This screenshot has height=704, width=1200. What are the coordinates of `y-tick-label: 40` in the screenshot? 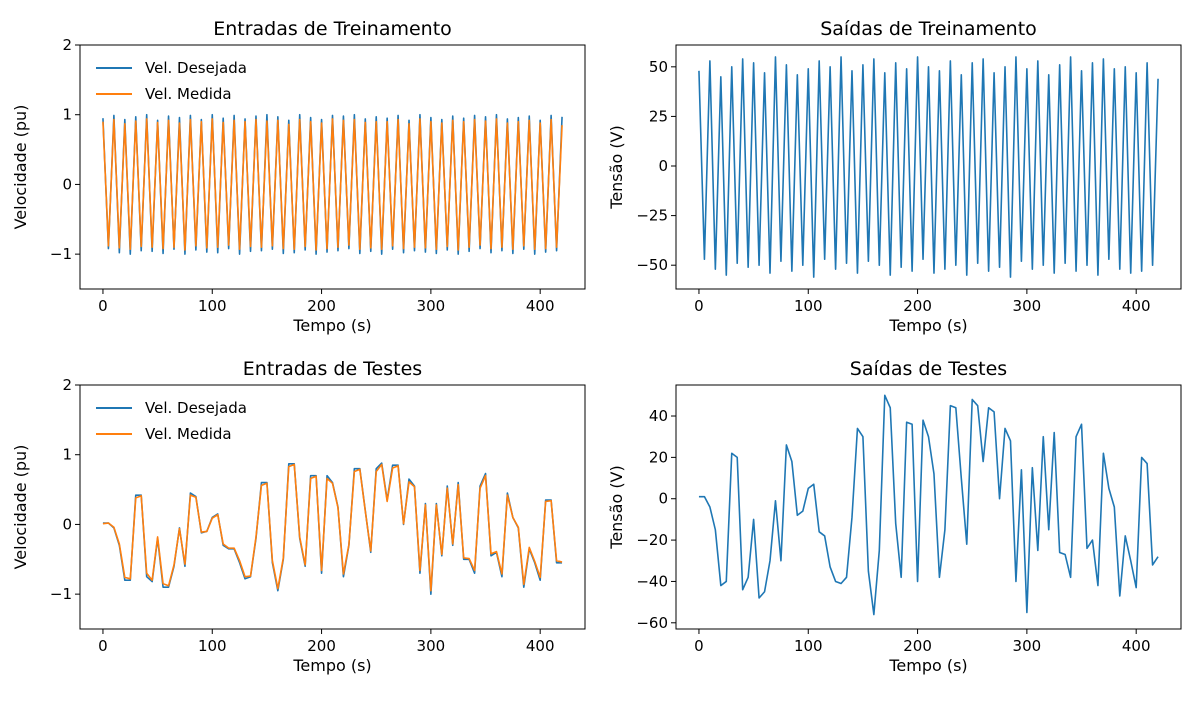 It's located at (658, 416).